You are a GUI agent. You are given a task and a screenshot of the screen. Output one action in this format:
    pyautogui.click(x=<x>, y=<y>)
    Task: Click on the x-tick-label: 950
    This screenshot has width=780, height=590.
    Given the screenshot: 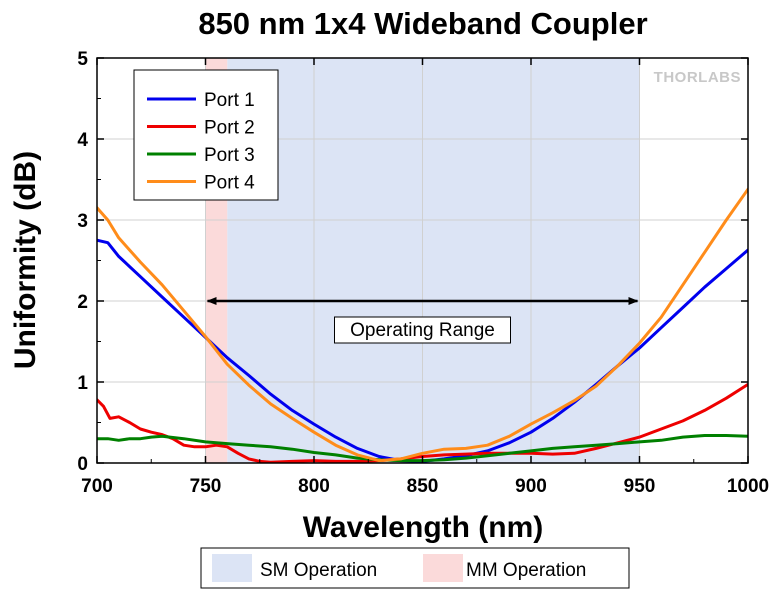 What is the action you would take?
    pyautogui.click(x=640, y=486)
    